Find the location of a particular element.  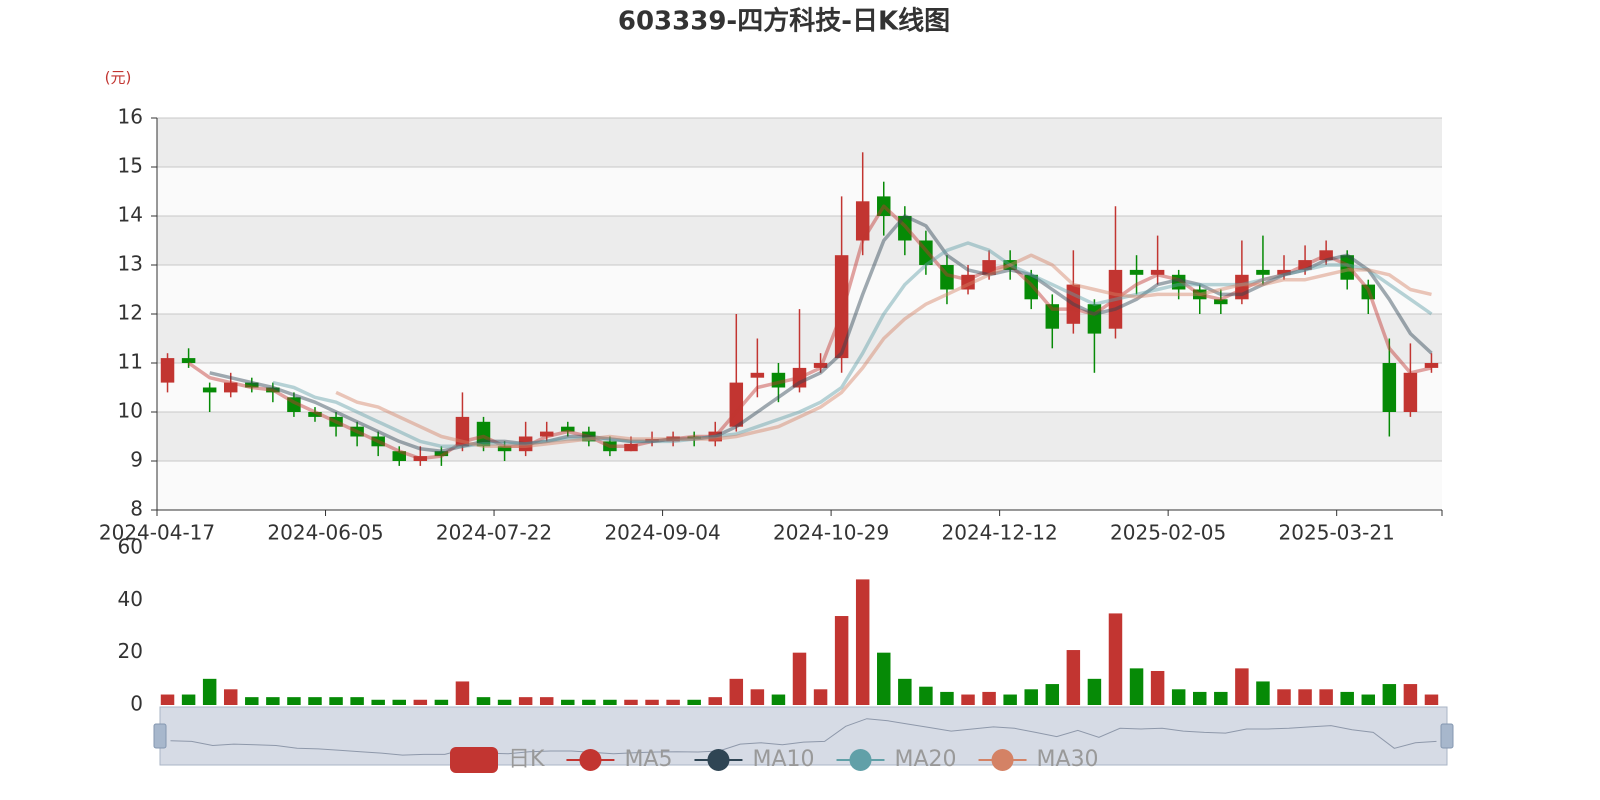

legend-label: MA5 is located at coordinates (648, 759).